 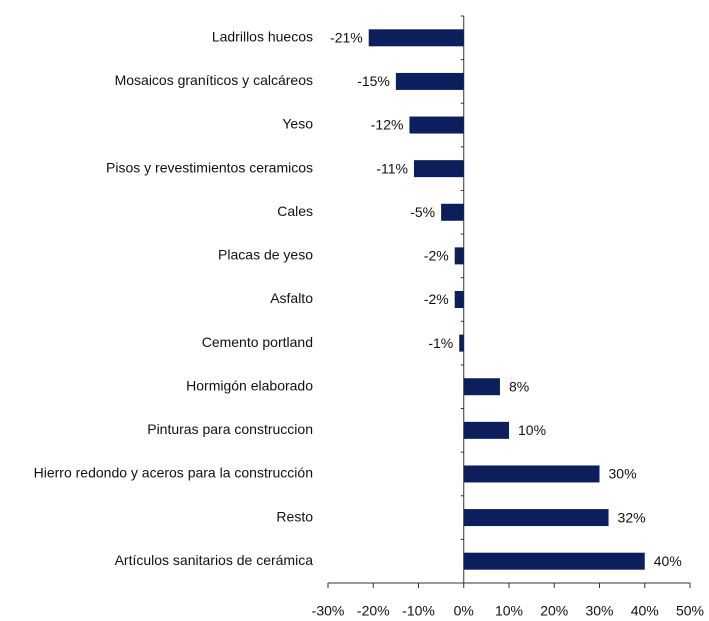 I want to click on x-tick-label: 10%, so click(x=509, y=611).